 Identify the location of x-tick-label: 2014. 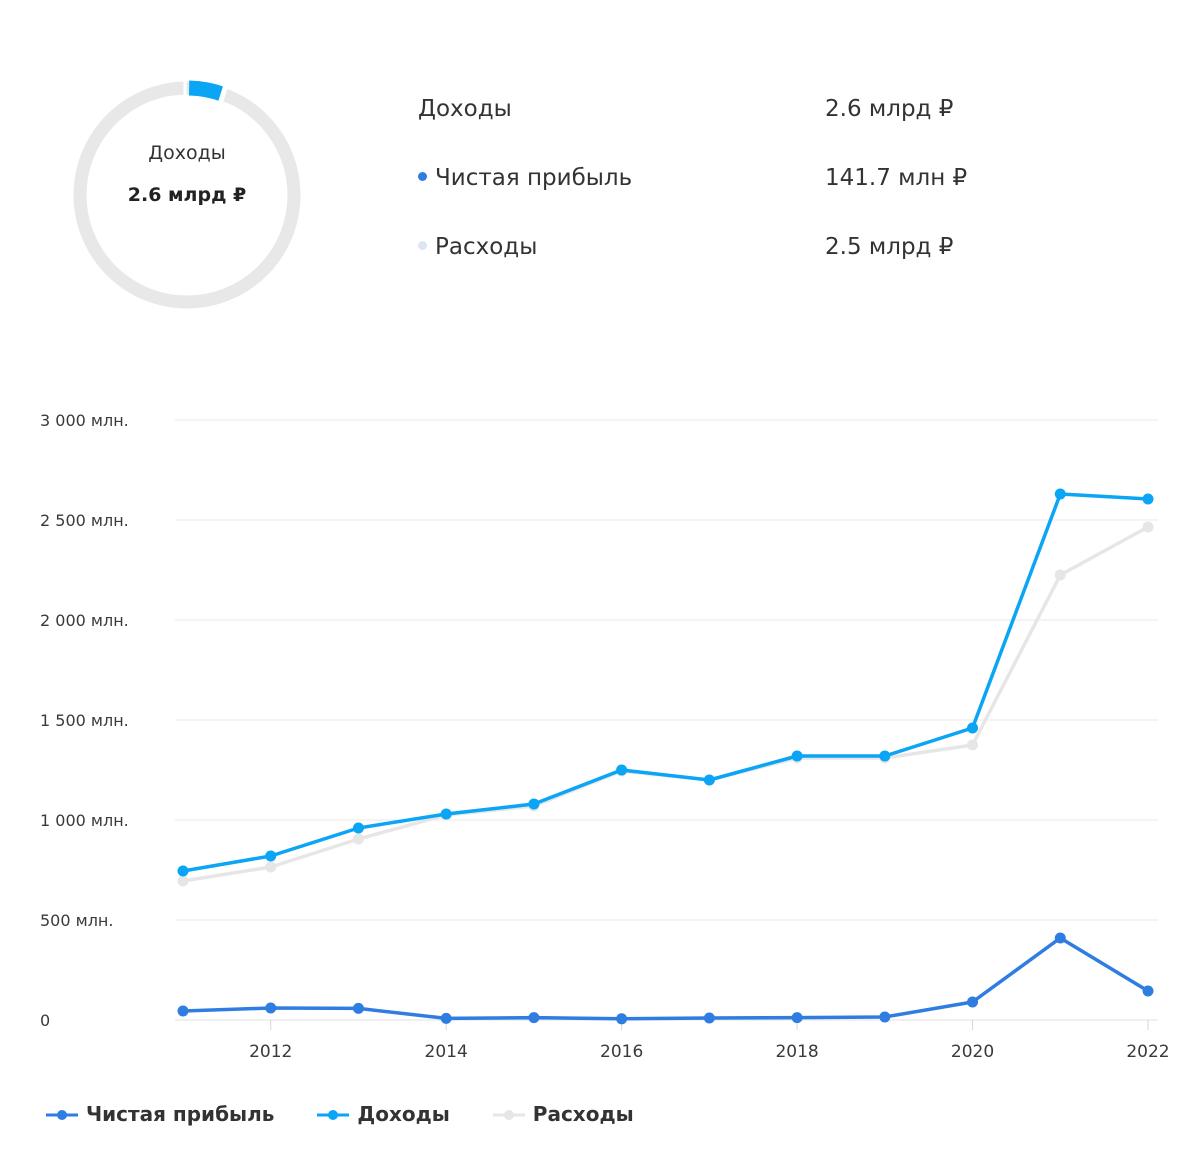
(446, 1052).